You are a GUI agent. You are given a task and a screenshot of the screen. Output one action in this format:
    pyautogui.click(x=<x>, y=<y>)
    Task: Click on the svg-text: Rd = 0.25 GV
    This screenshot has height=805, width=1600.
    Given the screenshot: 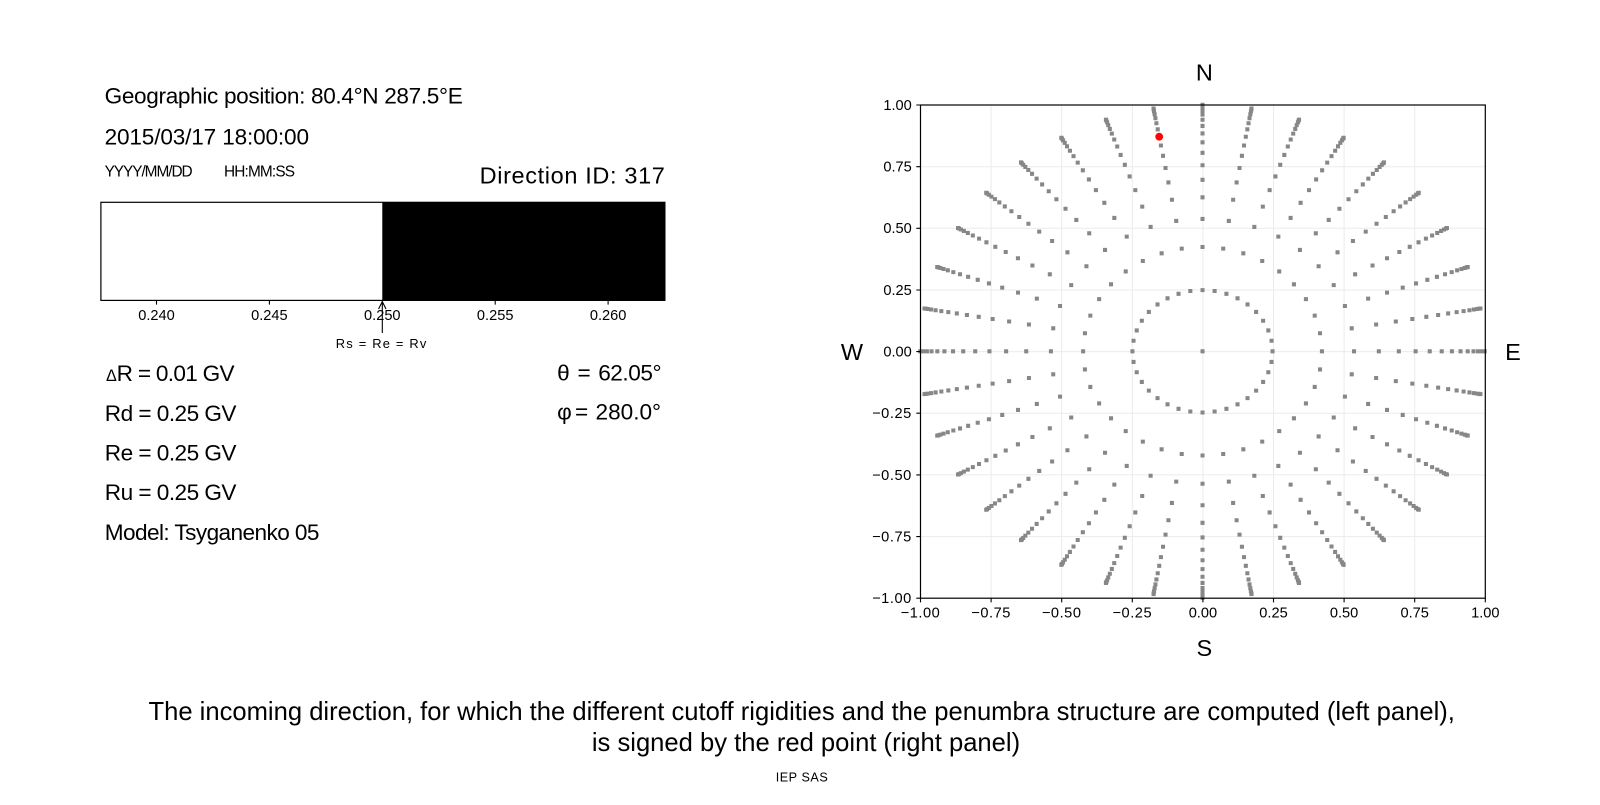 What is the action you would take?
    pyautogui.click(x=171, y=413)
    